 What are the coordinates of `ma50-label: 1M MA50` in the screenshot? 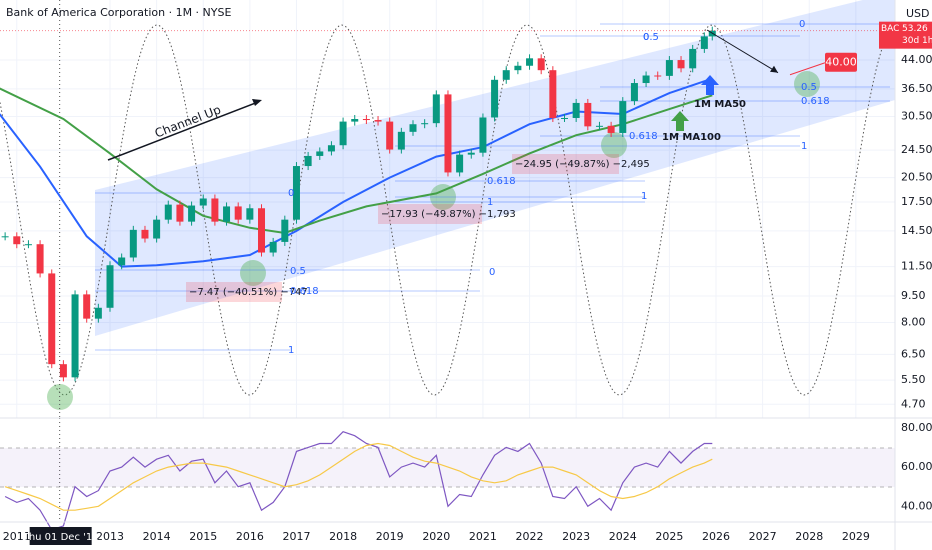 It's located at (720, 104).